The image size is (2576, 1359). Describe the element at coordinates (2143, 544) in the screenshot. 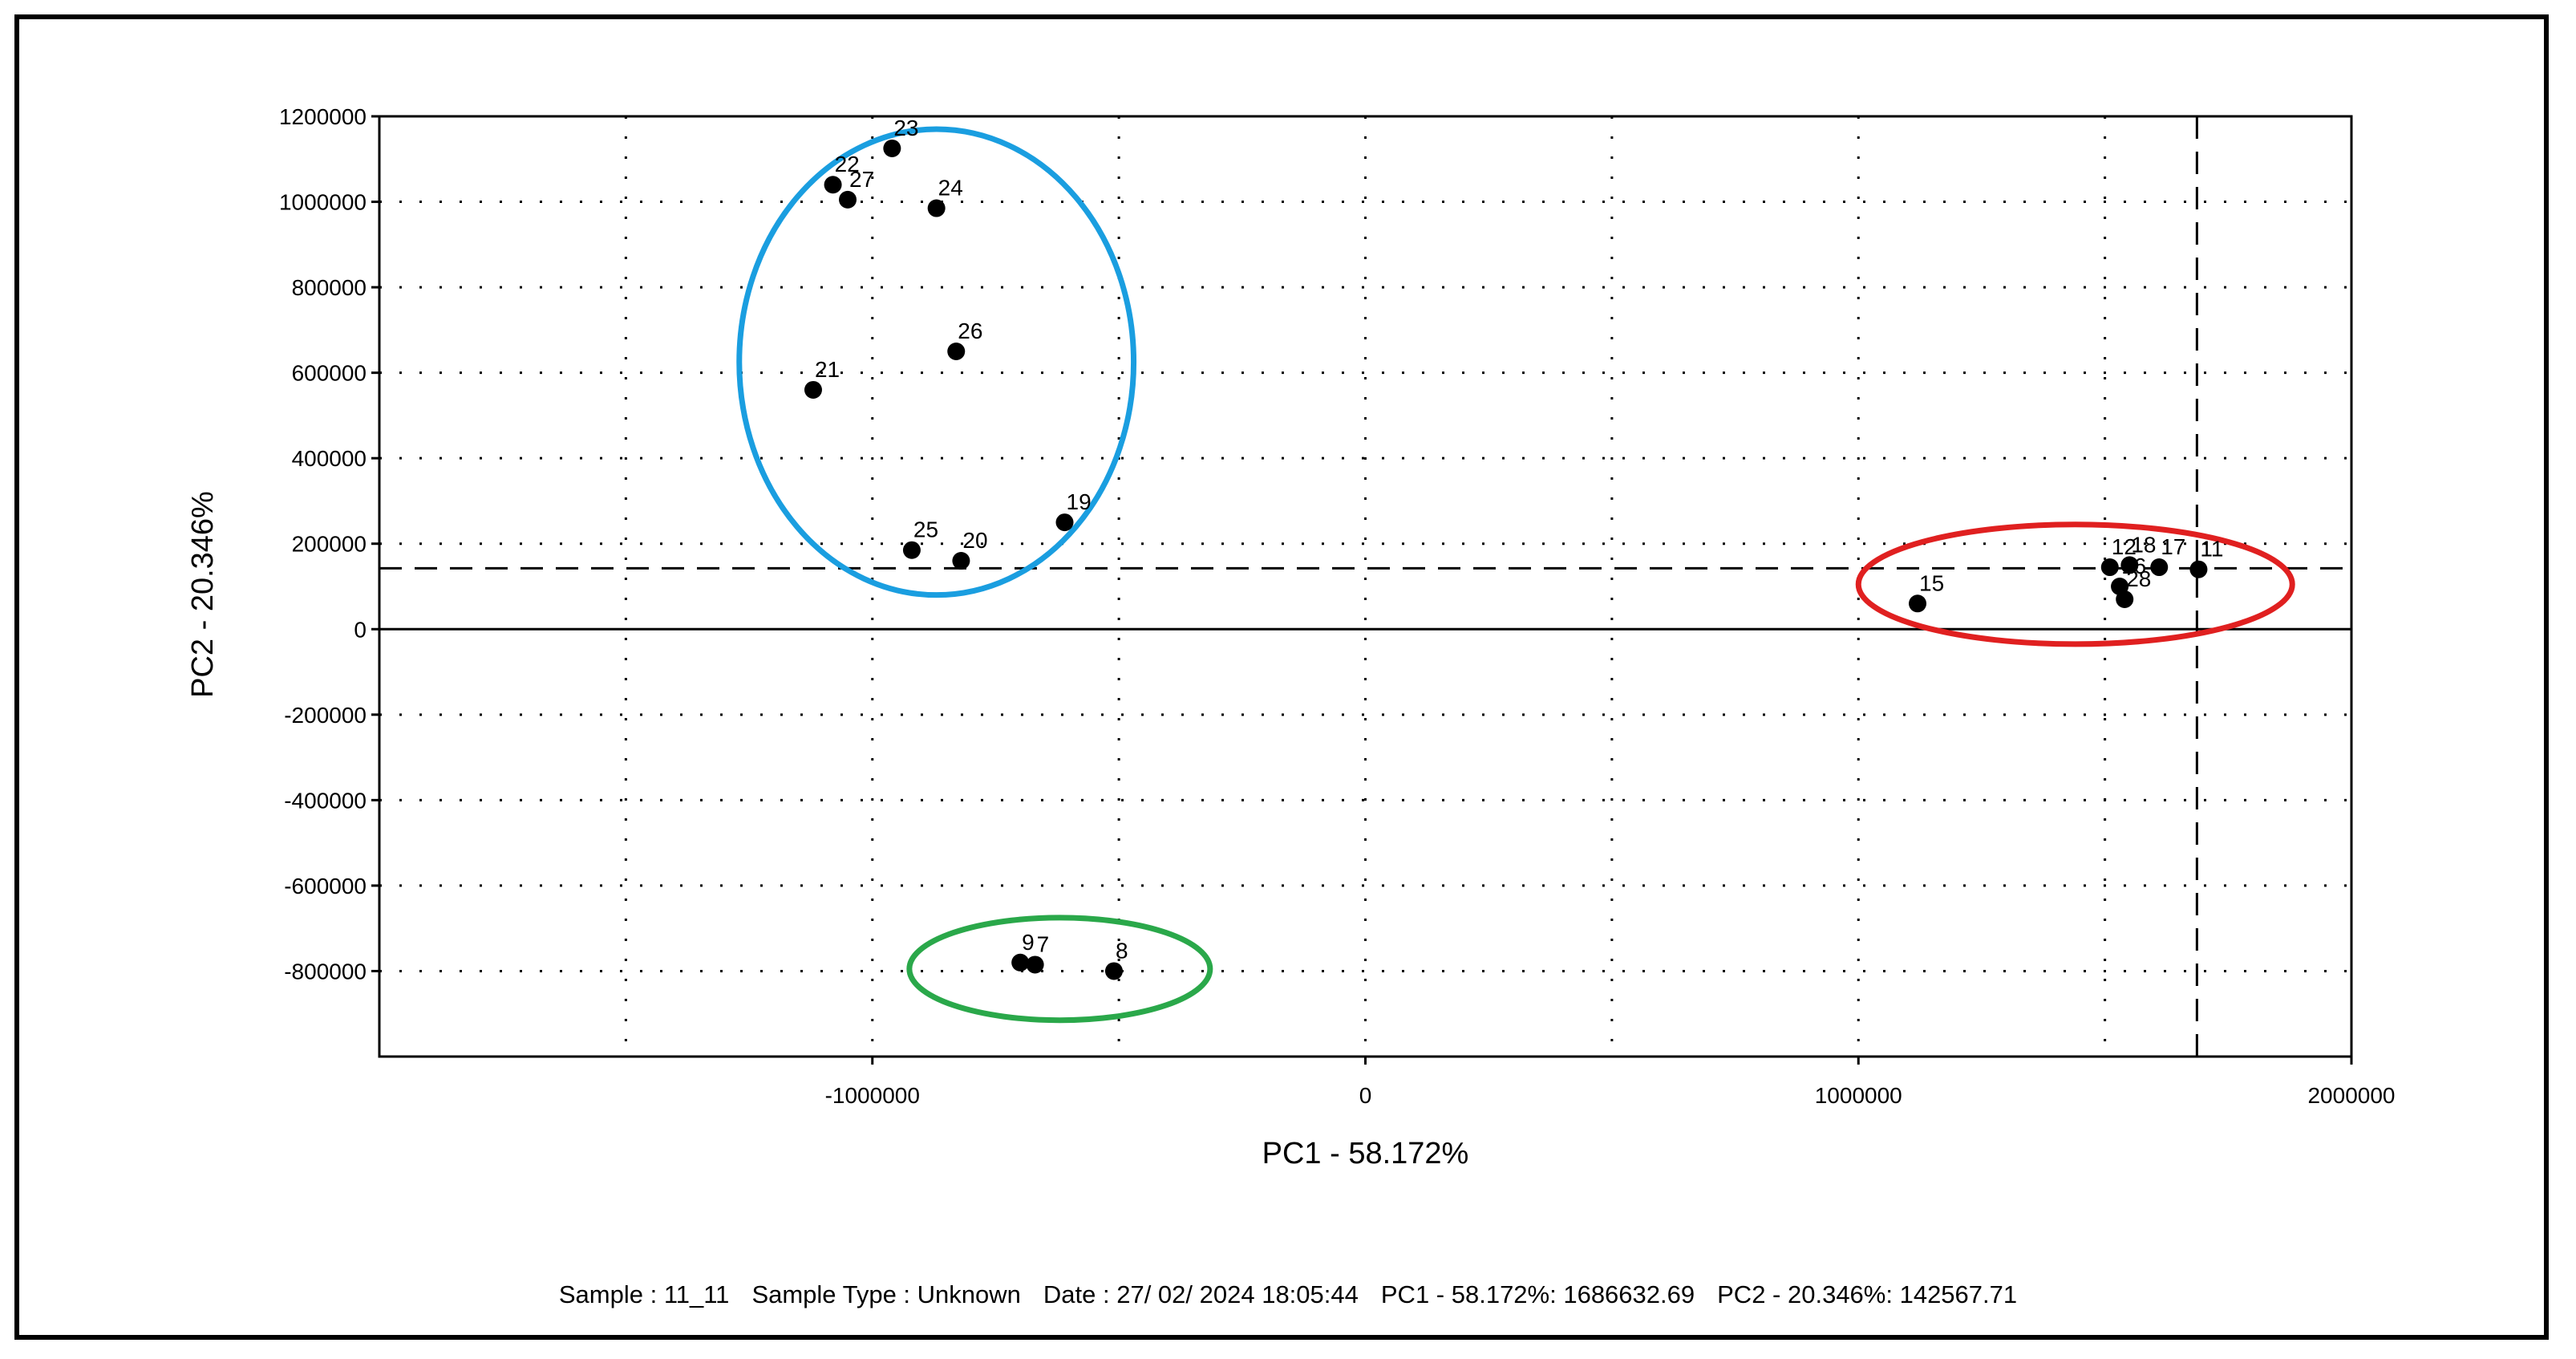

I see `data-point-label: 18` at that location.